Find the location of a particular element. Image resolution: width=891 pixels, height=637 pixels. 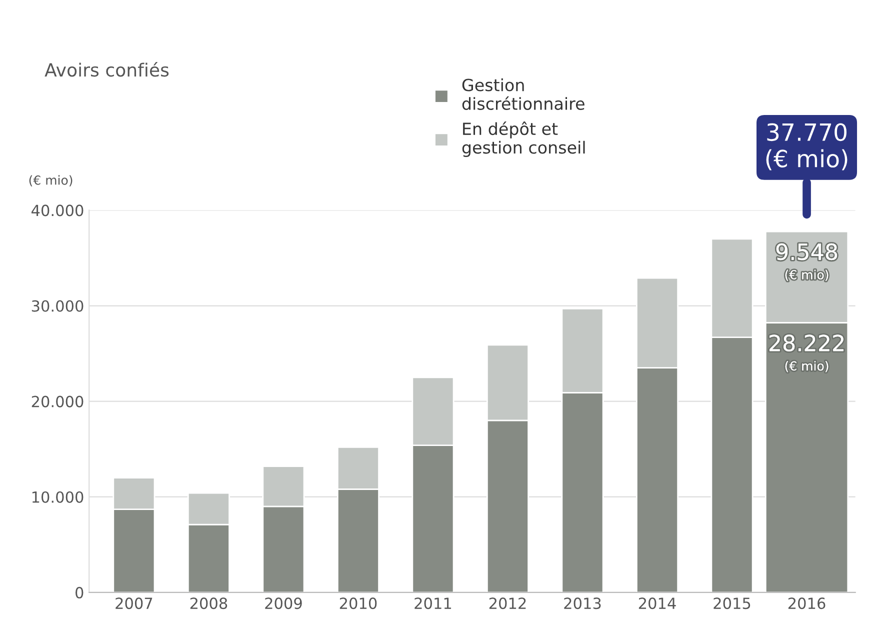

y-tick-label: 30.000 is located at coordinates (58, 306).